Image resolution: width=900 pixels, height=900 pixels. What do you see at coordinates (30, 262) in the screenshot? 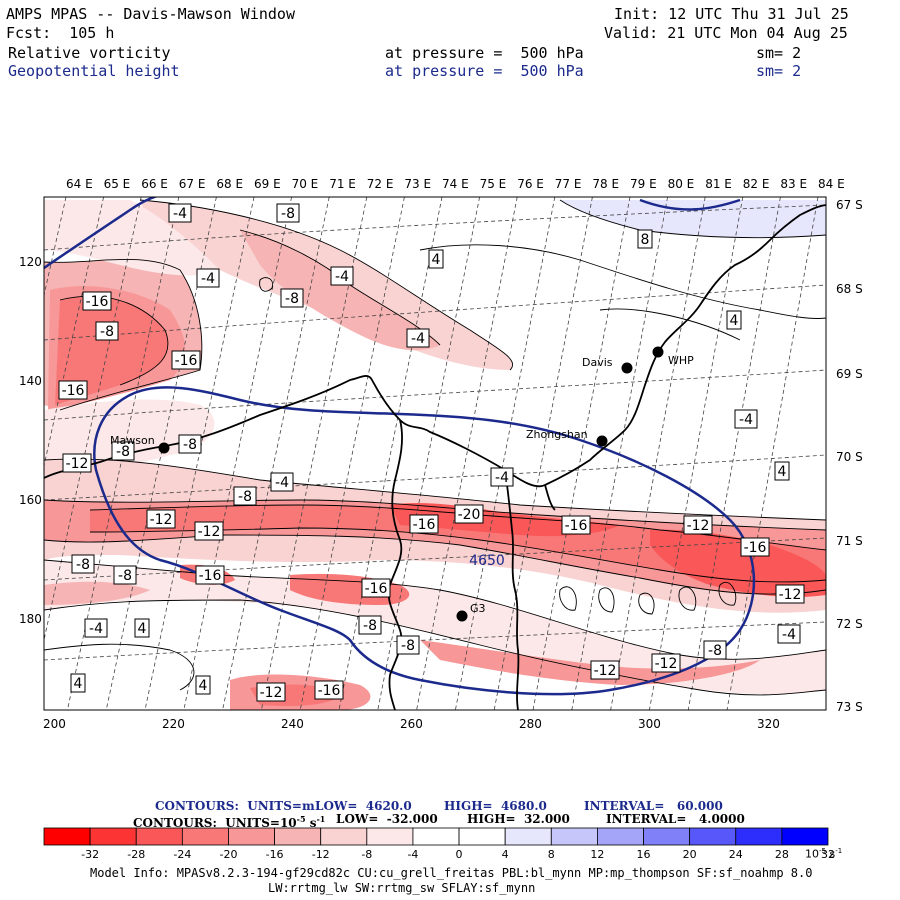
I see `y-tick-label: 120` at bounding box center [30, 262].